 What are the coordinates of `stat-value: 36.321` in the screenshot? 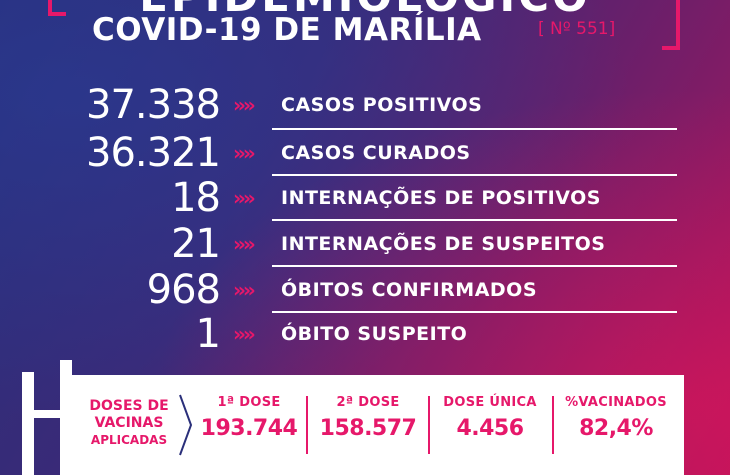 It's located at (153, 153).